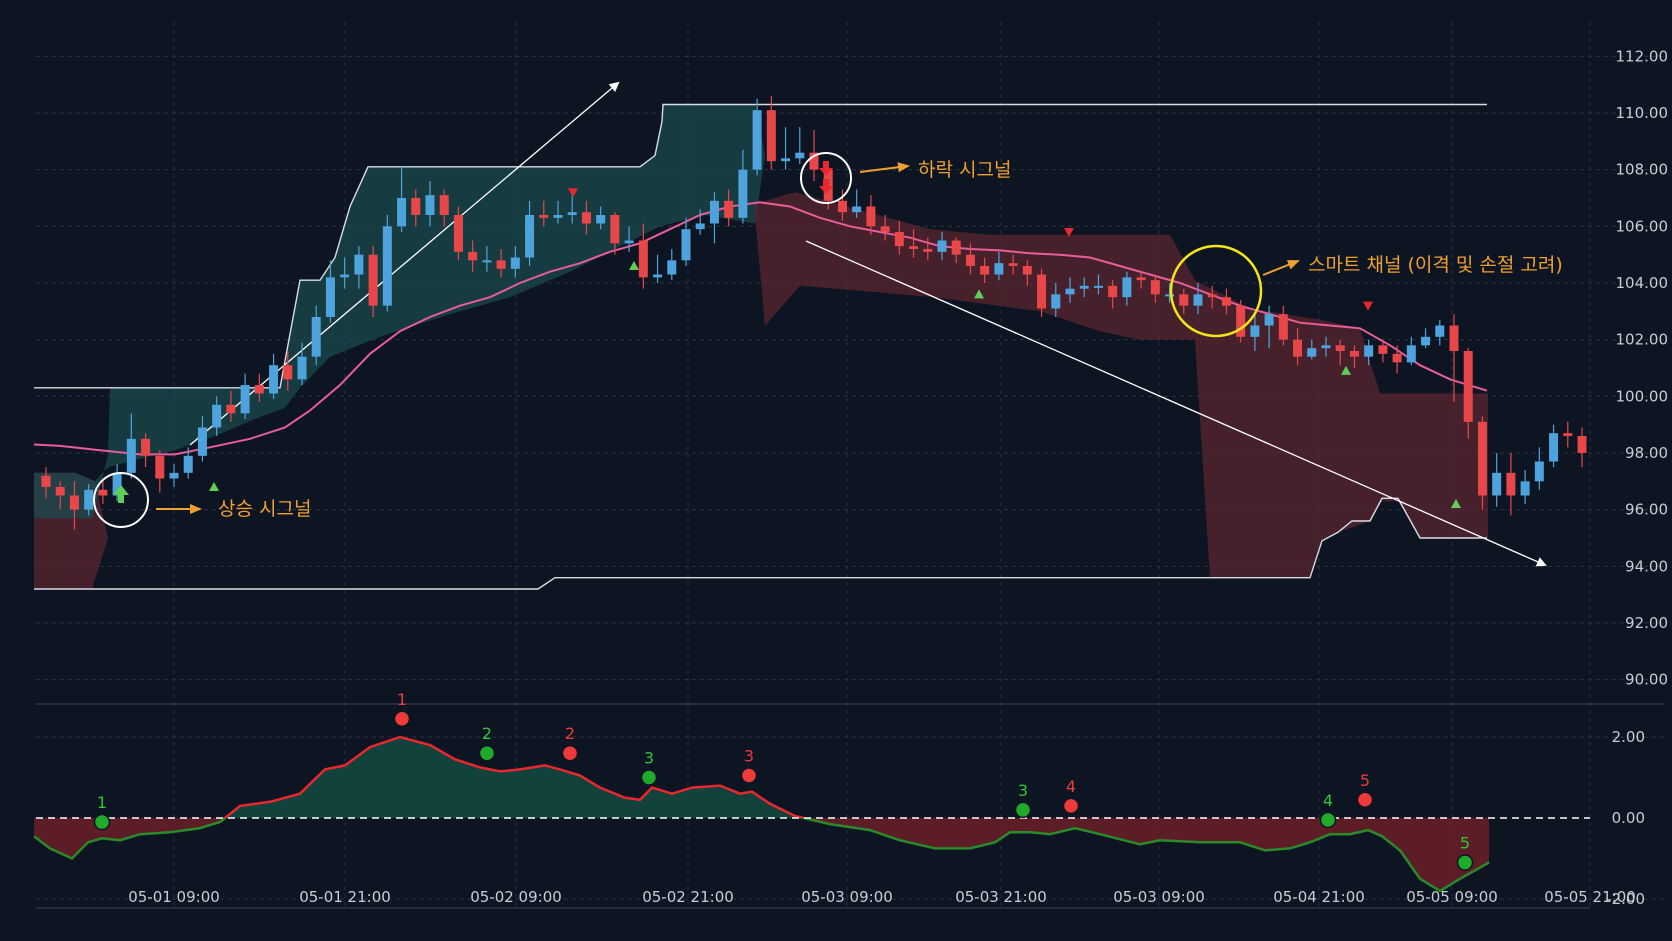 The width and height of the screenshot is (1672, 941). Describe the element at coordinates (516, 776) in the screenshot. I see `osc-line-positive` at that location.